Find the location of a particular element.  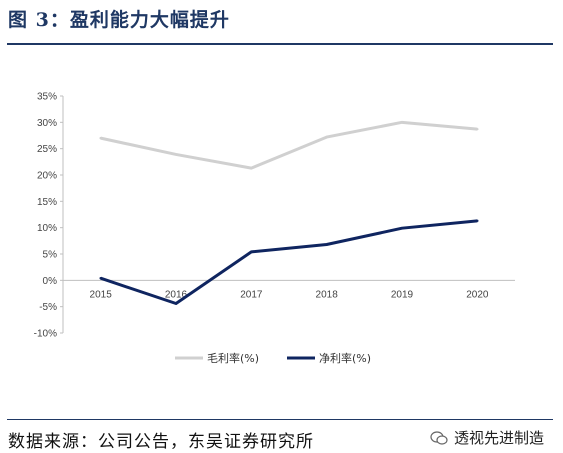

legend: 毛利率(%) 净利率(%) is located at coordinates (273, 358).